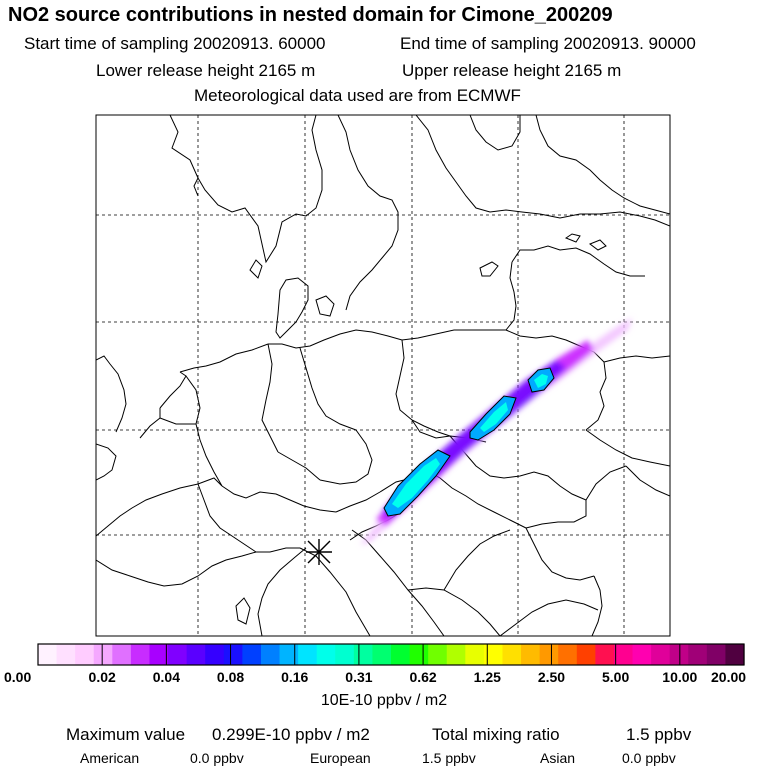 This screenshot has width=768, height=768. Describe the element at coordinates (558, 758) in the screenshot. I see `asian-label: Asian` at that location.